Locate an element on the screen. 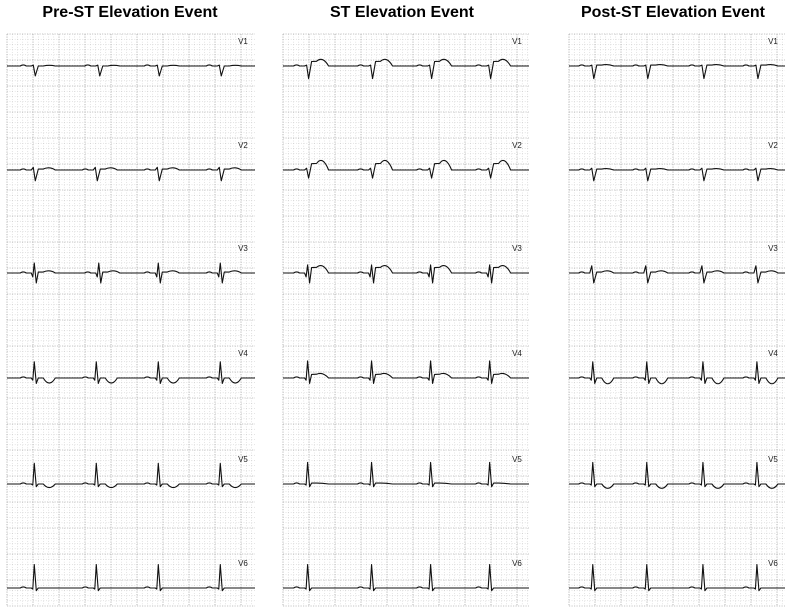 Image resolution: width=800 pixels, height=608 pixels. panel-title-pre-st: Pre-ST Elevation Event is located at coordinates (130, 12).